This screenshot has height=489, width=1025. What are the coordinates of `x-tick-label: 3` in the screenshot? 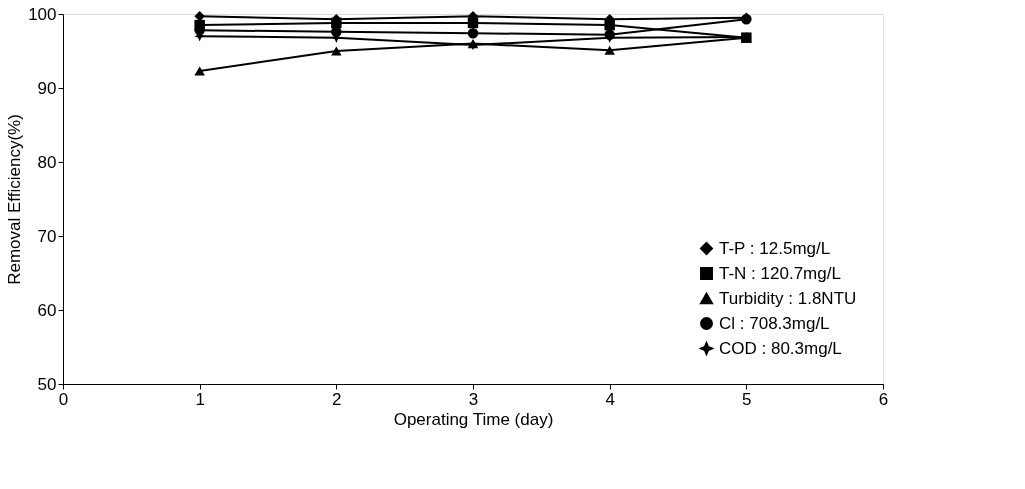 It's located at (473, 399).